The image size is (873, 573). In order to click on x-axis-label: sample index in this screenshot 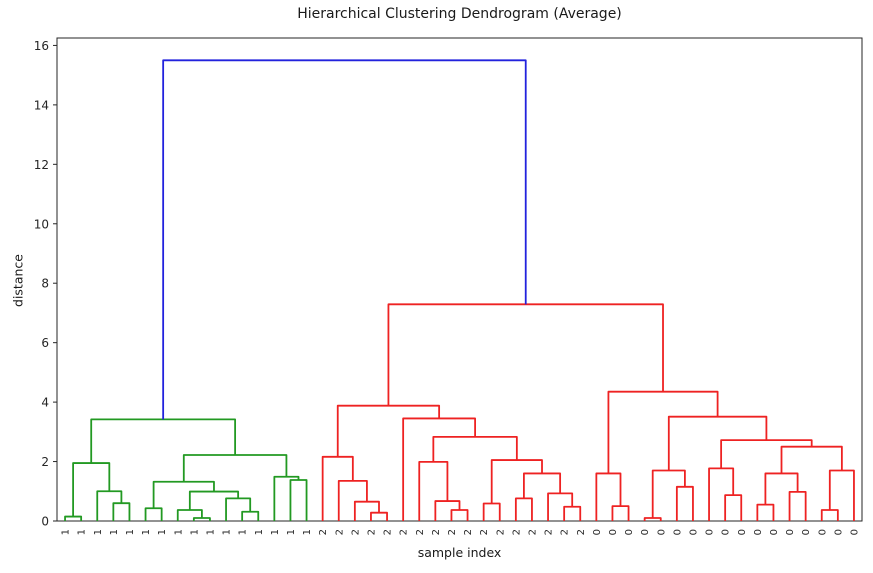, I will do `click(459, 552)`.